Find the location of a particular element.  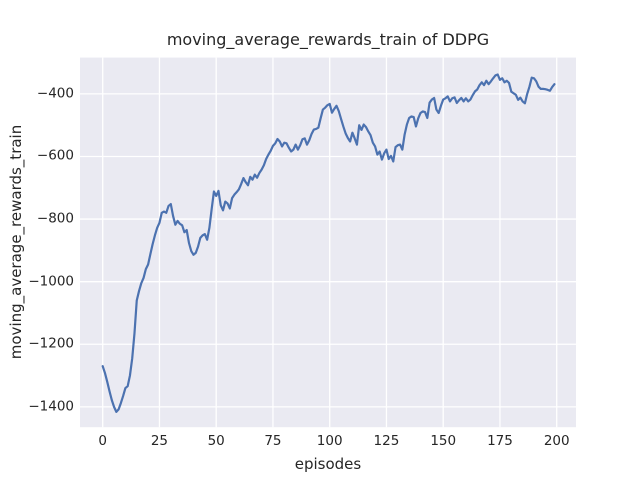

y-tick-label: −800 is located at coordinates (55, 218).